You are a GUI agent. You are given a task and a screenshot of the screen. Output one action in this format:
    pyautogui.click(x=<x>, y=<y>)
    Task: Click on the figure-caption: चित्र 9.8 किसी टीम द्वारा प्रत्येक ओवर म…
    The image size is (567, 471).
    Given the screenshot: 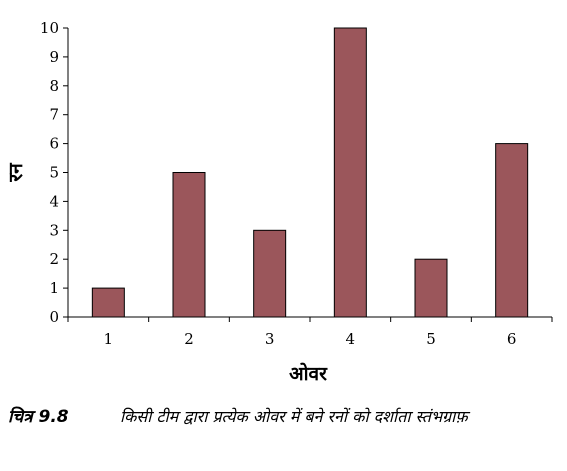 What is the action you would take?
    pyautogui.click(x=284, y=417)
    